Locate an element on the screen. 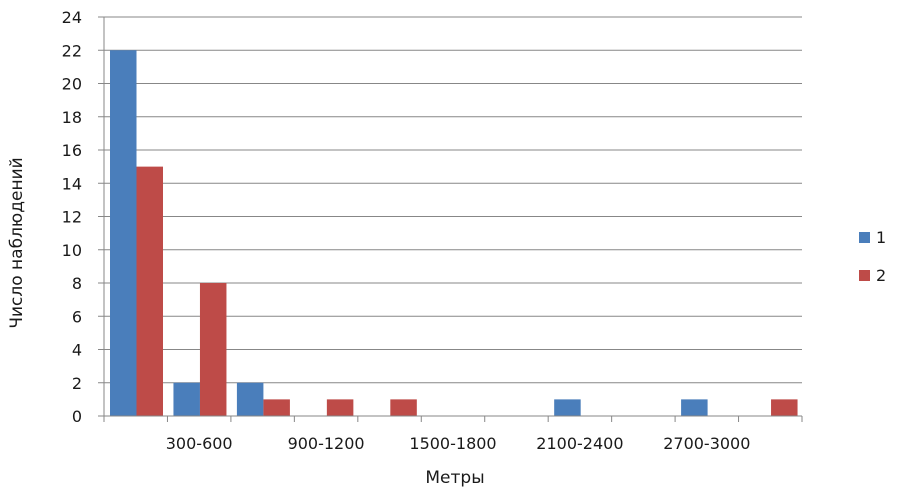 The height and width of the screenshot is (497, 900). y-tick-label: 16 is located at coordinates (72, 150).